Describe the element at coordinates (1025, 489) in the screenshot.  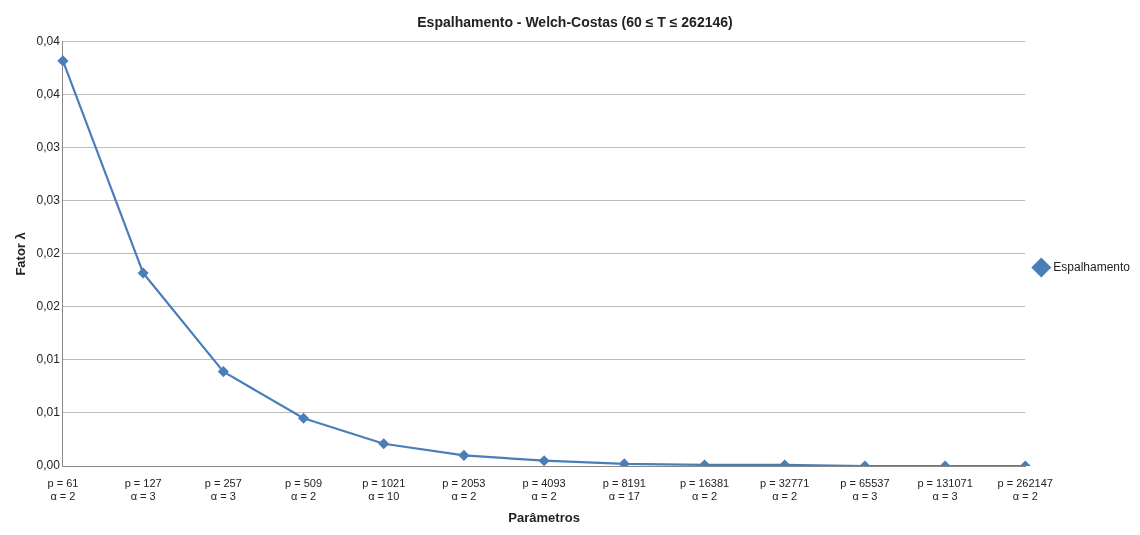
I see `x-tick-label: p = 262147 α = 2` at that location.